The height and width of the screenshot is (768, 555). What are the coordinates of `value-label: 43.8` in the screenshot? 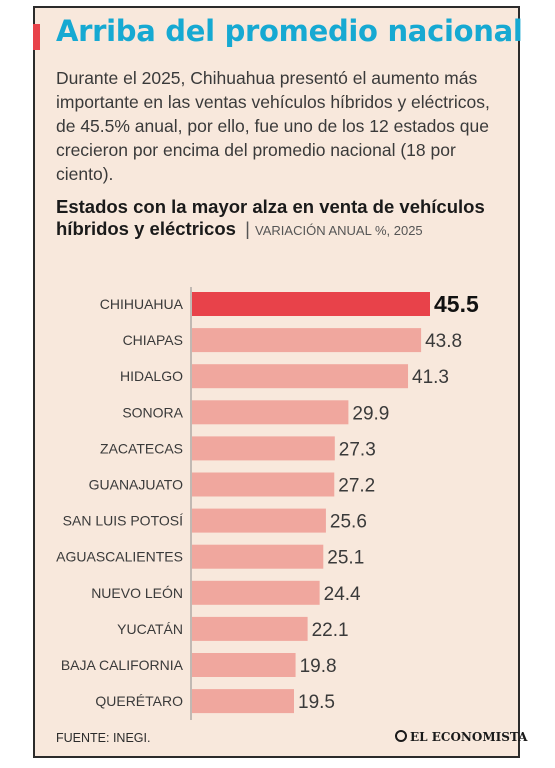 It's located at (443, 341).